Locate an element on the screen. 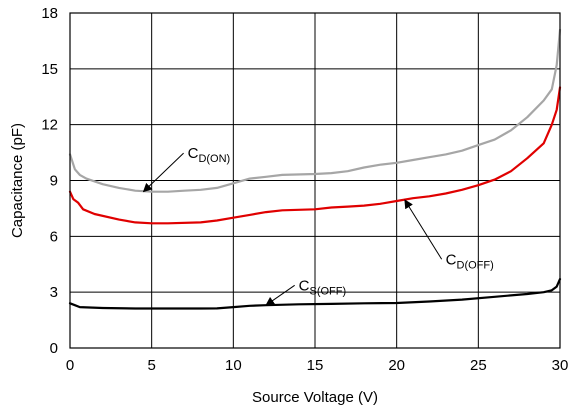 This screenshot has width=570, height=410. y-axis-title: Capacitance (pF) is located at coordinates (17, 180).